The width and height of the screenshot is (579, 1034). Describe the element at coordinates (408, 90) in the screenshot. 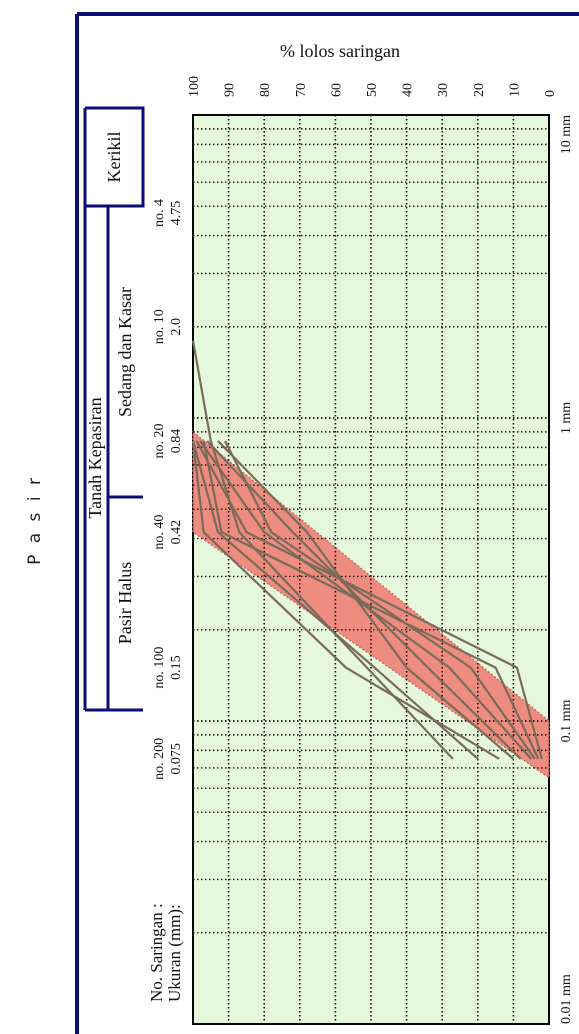

I see `y-tick-label: 40` at that location.